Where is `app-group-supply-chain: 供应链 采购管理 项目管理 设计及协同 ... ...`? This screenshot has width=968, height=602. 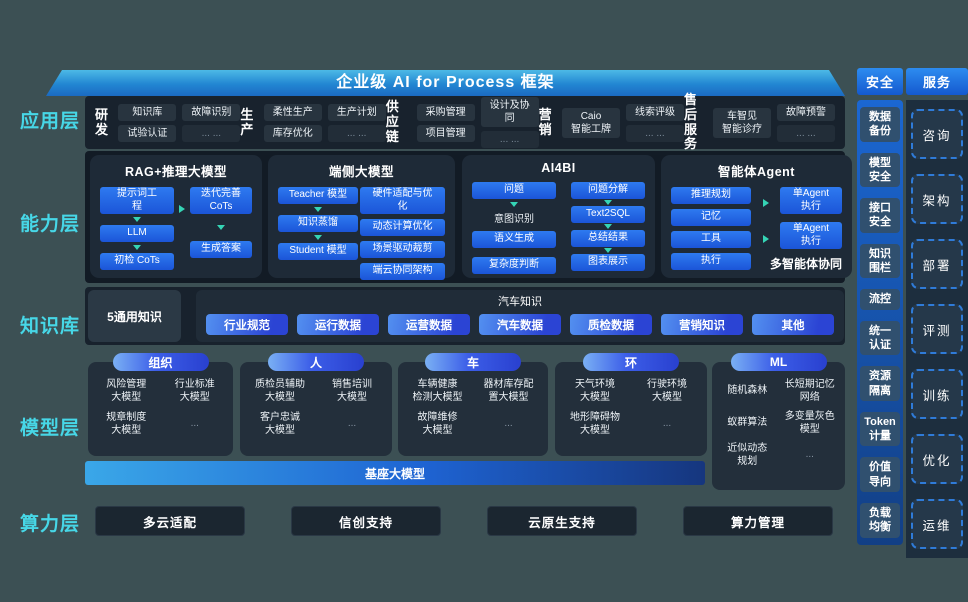
app-group-supply-chain: 供应链 采购管理 项目管理 设计及协同 ... ... is located at coordinates (462, 122).